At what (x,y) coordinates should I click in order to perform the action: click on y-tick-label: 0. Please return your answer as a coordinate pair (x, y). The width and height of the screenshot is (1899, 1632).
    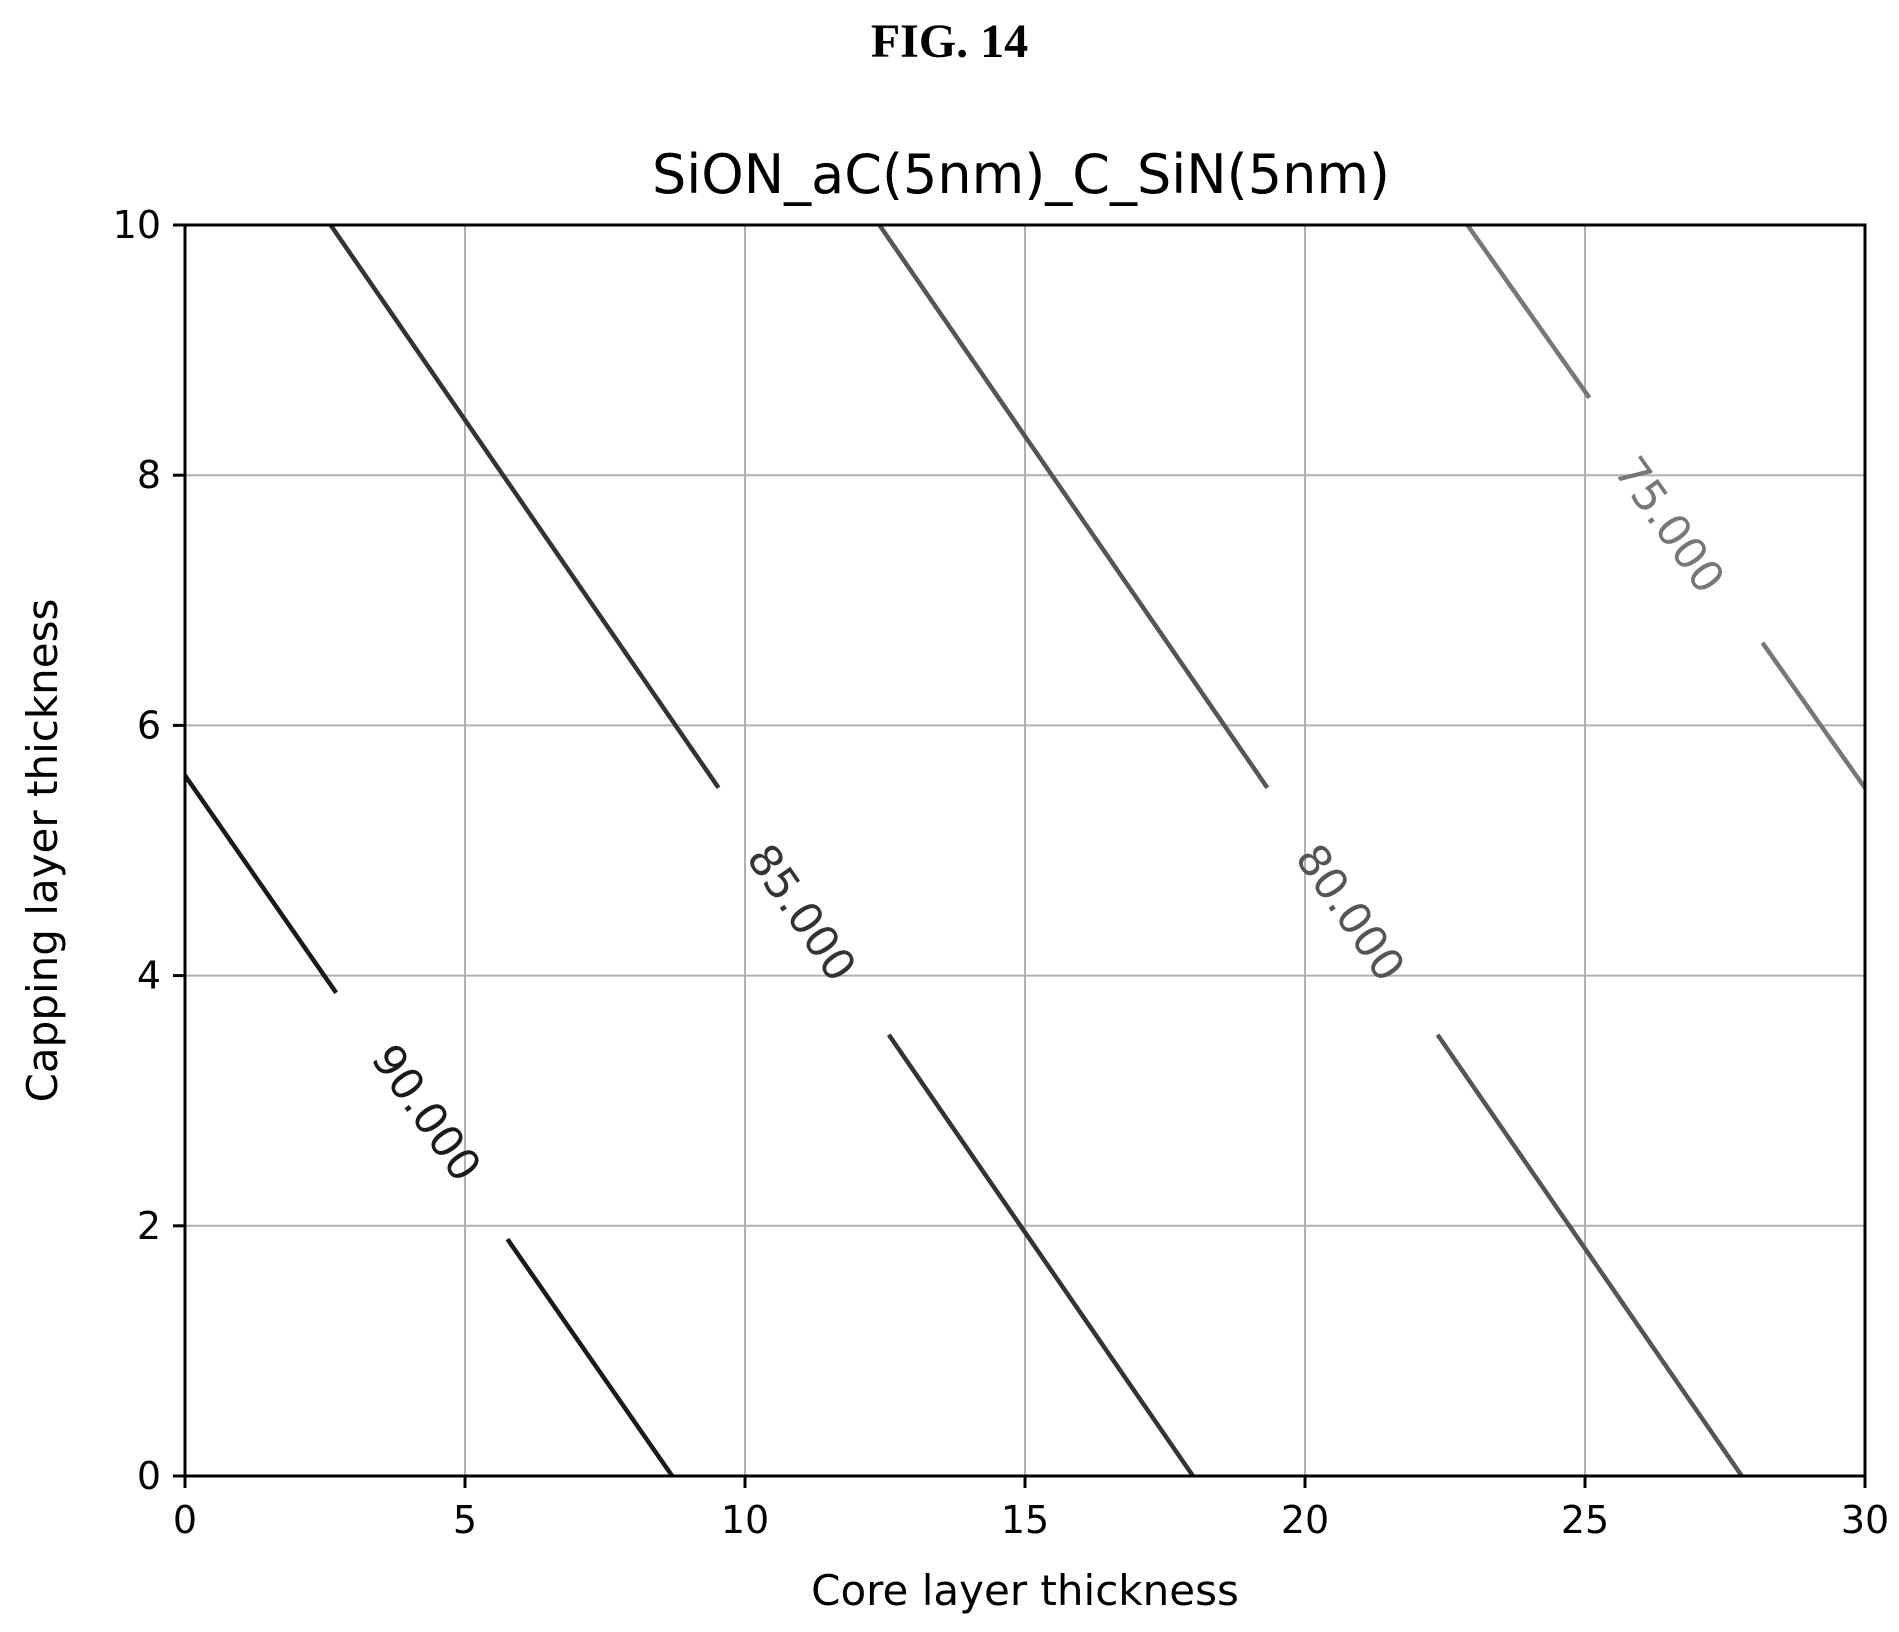
    Looking at the image, I should click on (149, 1476).